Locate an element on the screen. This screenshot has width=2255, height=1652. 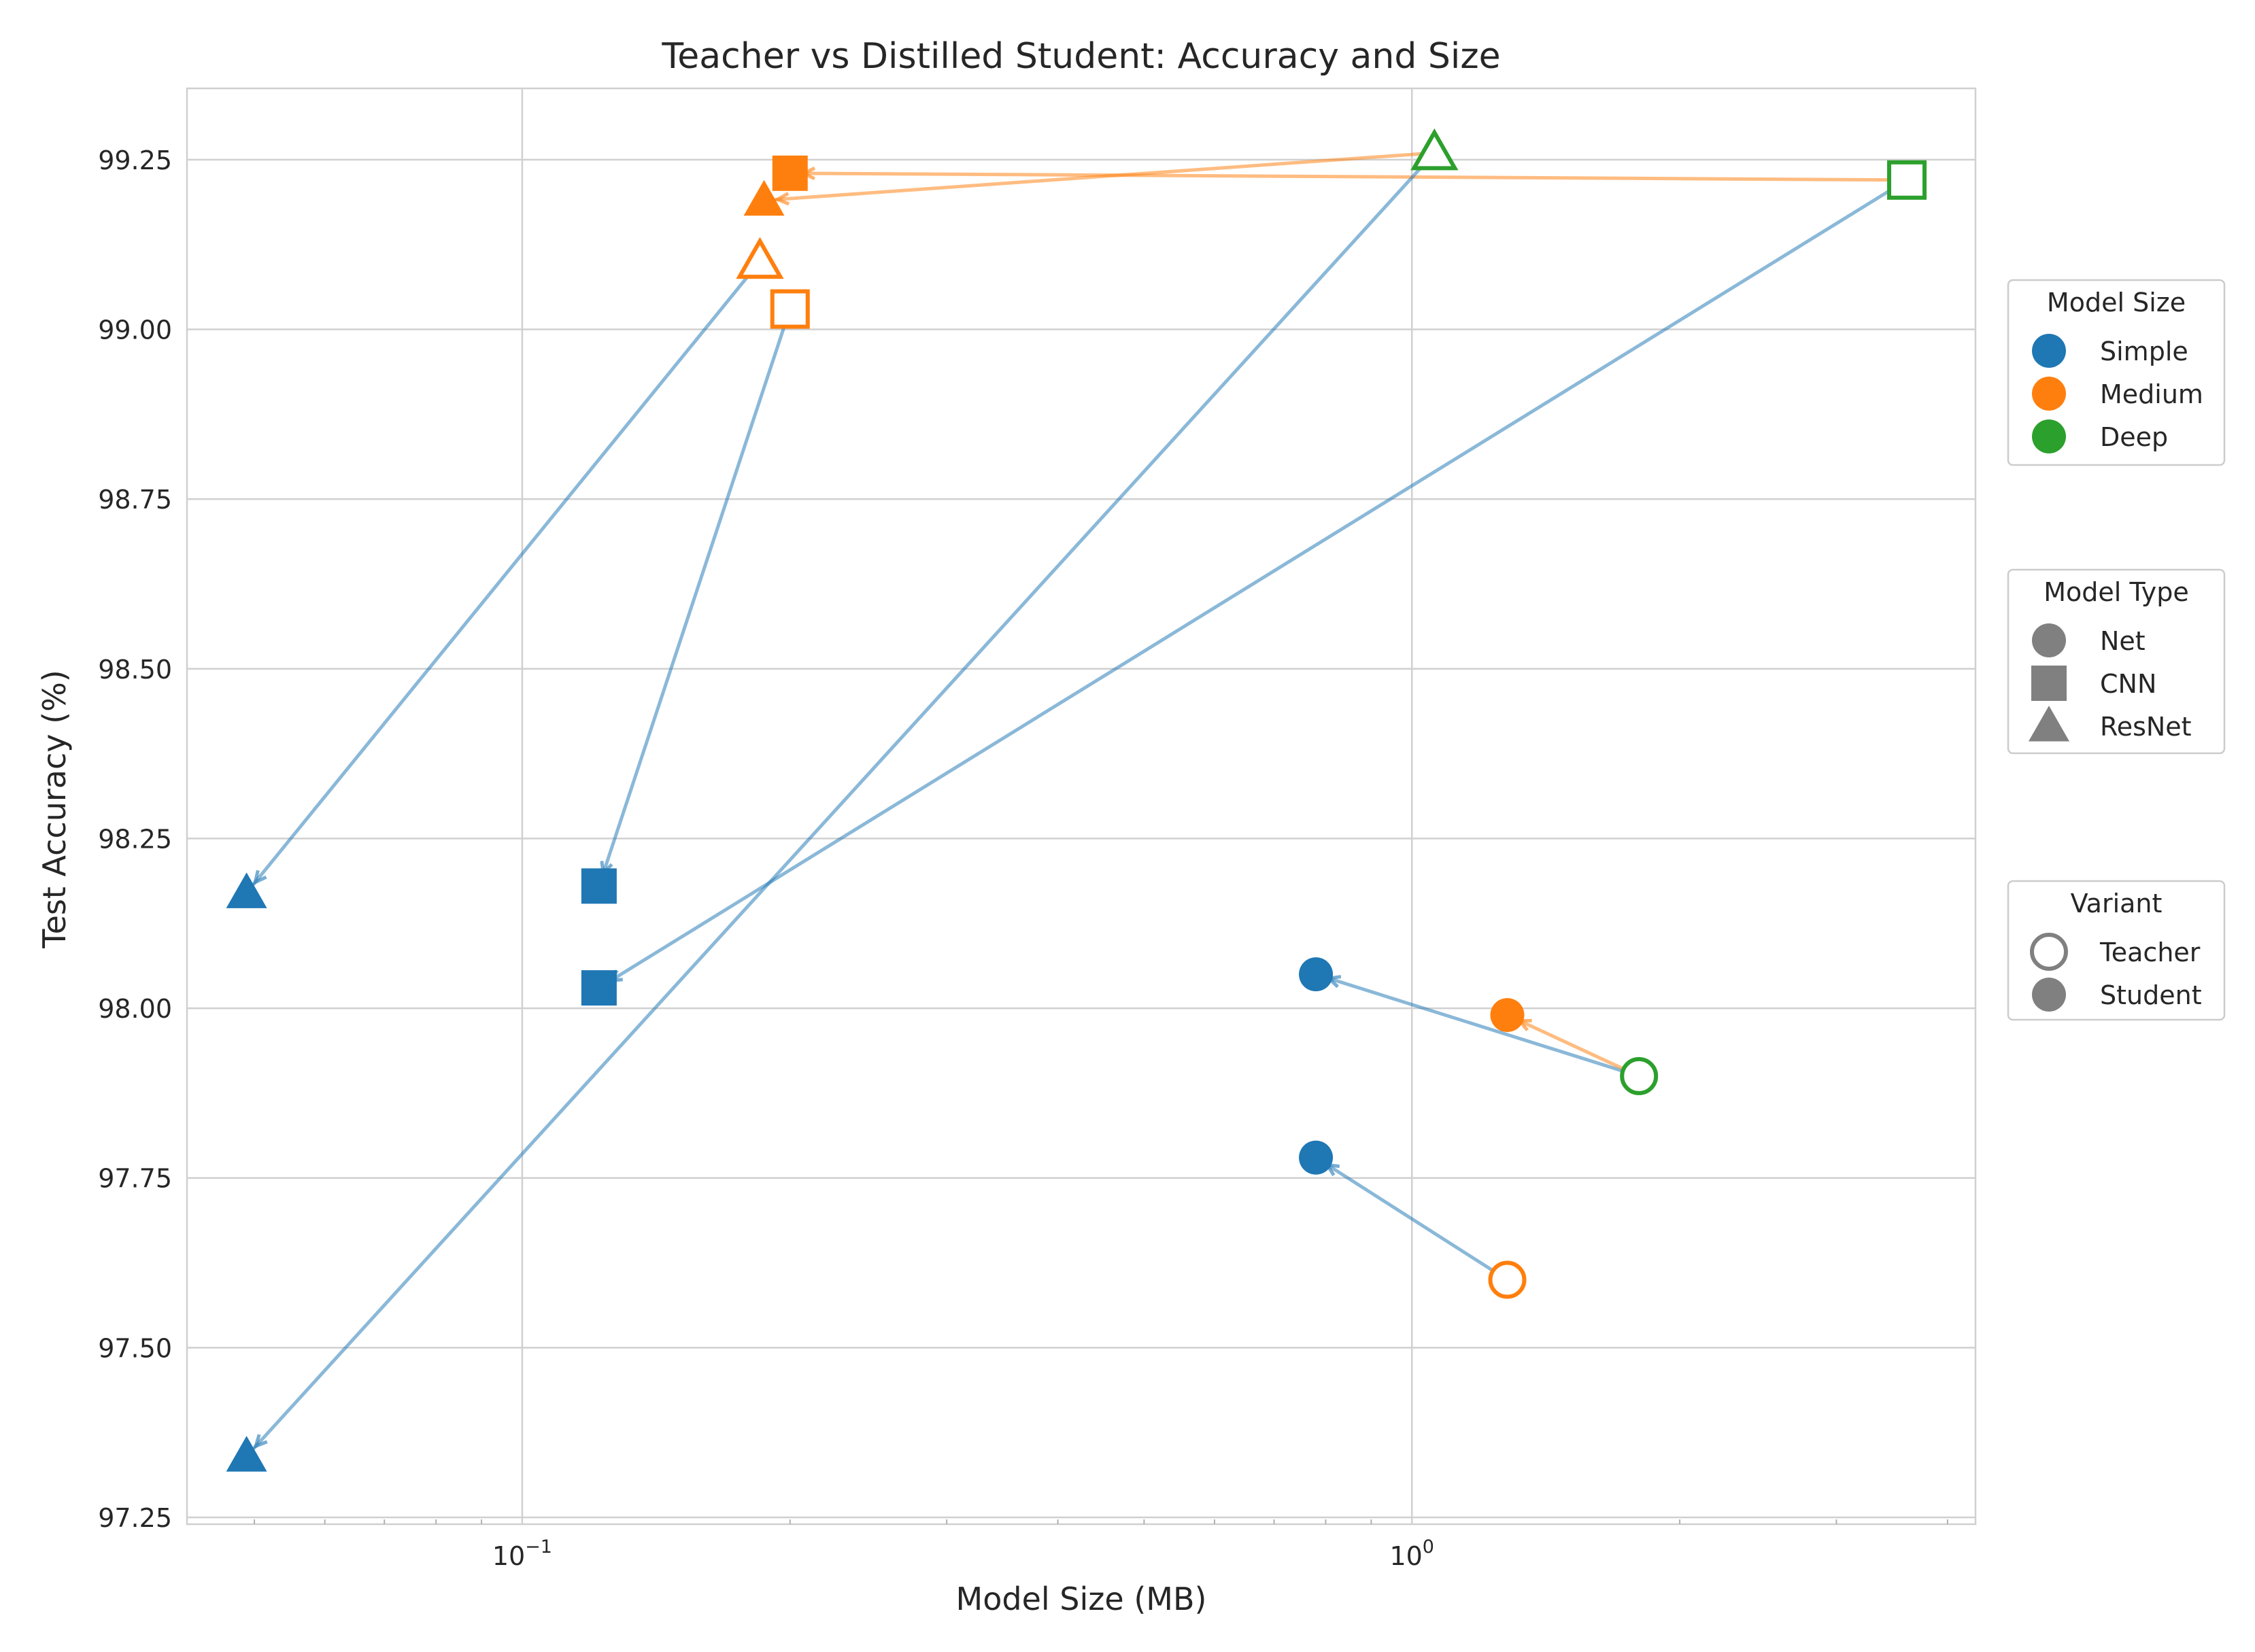
legend-title: Model Type is located at coordinates (2116, 592).